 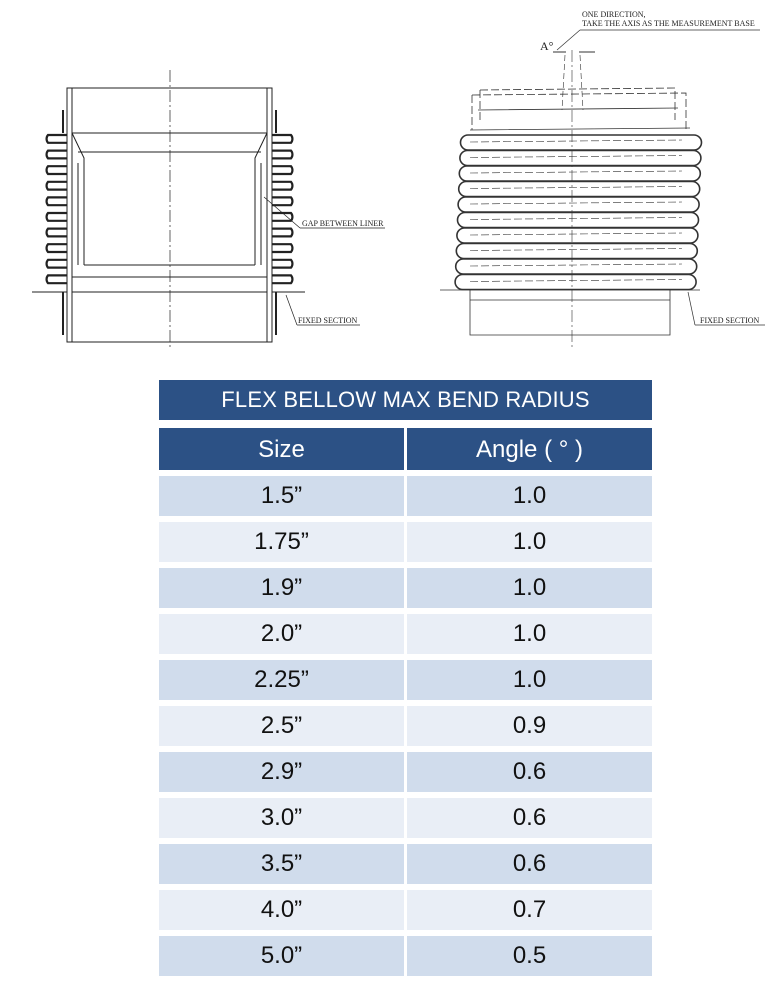 What do you see at coordinates (281, 726) in the screenshot?
I see `size-cell: 2.5”` at bounding box center [281, 726].